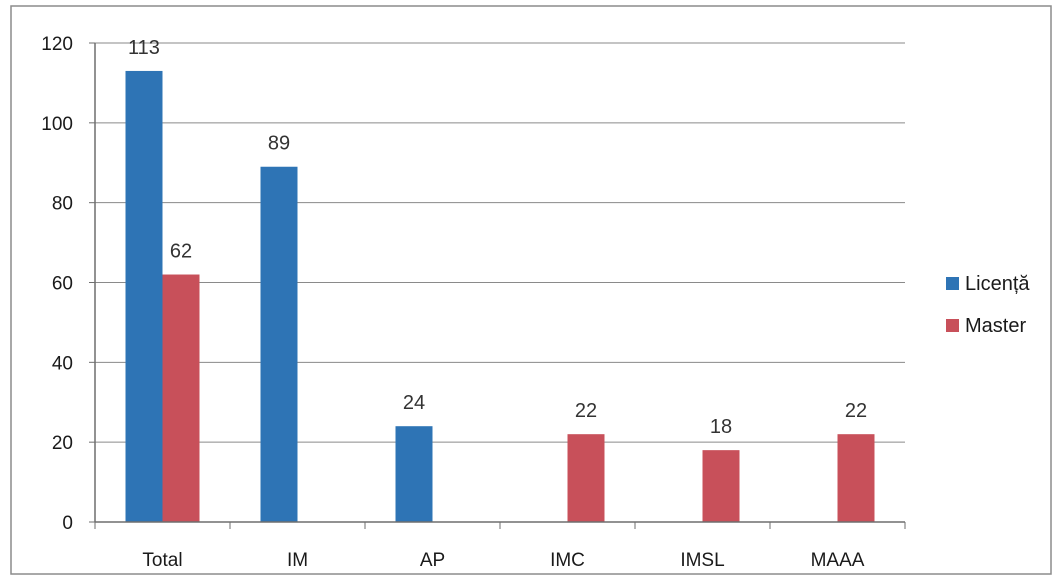 The image size is (1059, 587). I want to click on y-tick-label: 120, so click(57, 44).